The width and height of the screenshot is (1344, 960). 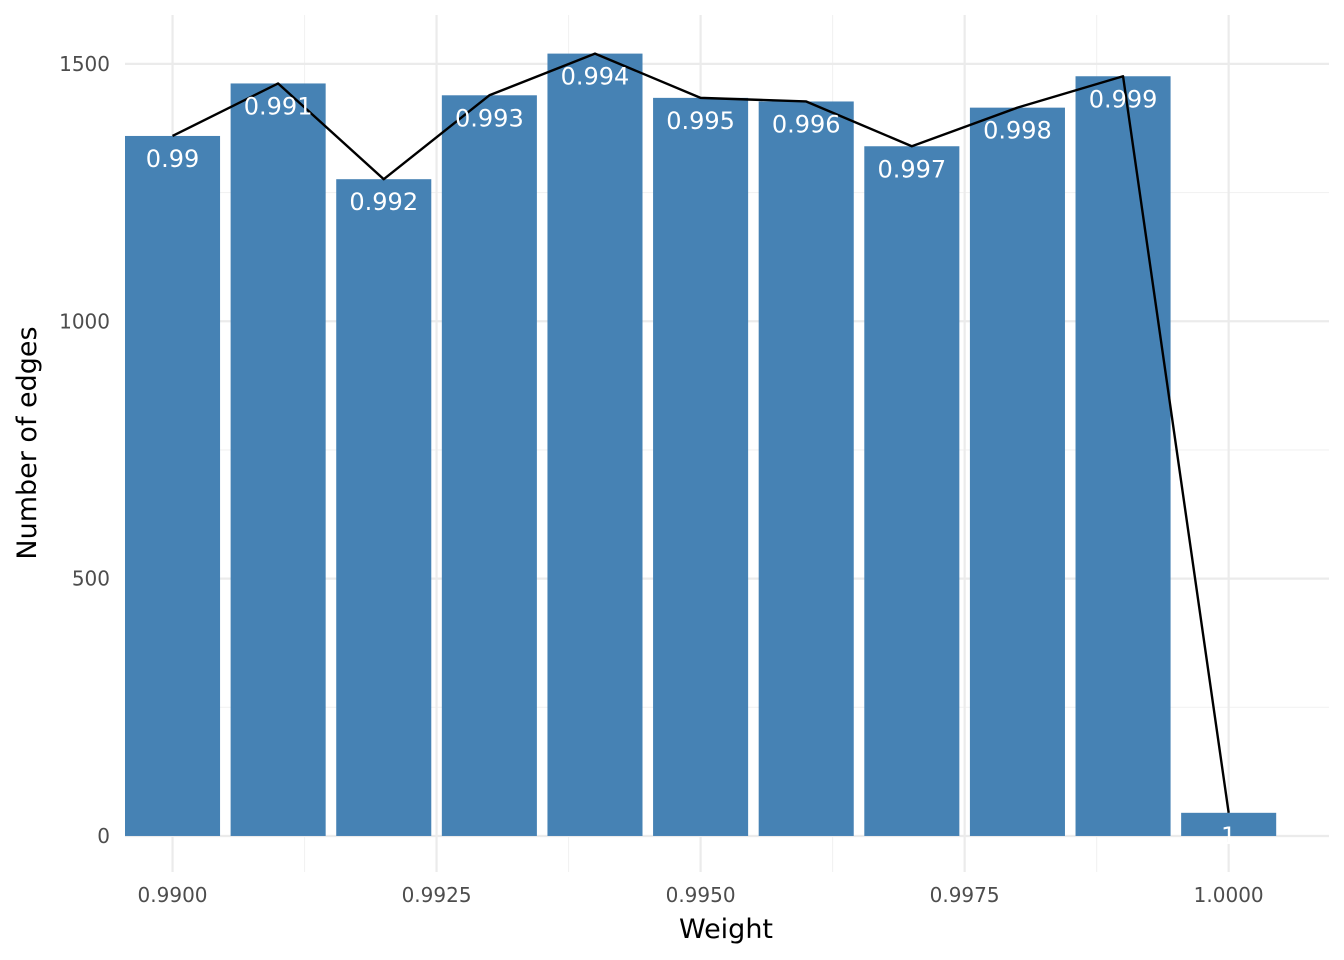 What do you see at coordinates (965, 895) in the screenshot?
I see `x-tick-label: 0.9975` at bounding box center [965, 895].